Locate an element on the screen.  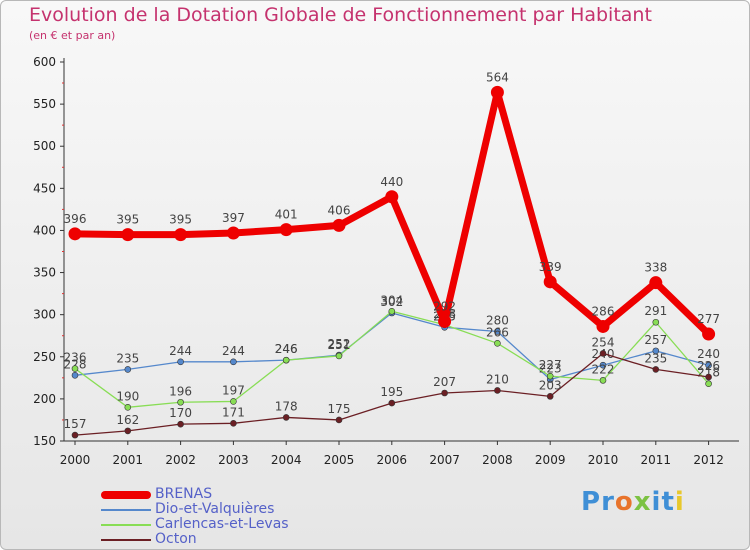
data-label: 395 is located at coordinates (180, 220).